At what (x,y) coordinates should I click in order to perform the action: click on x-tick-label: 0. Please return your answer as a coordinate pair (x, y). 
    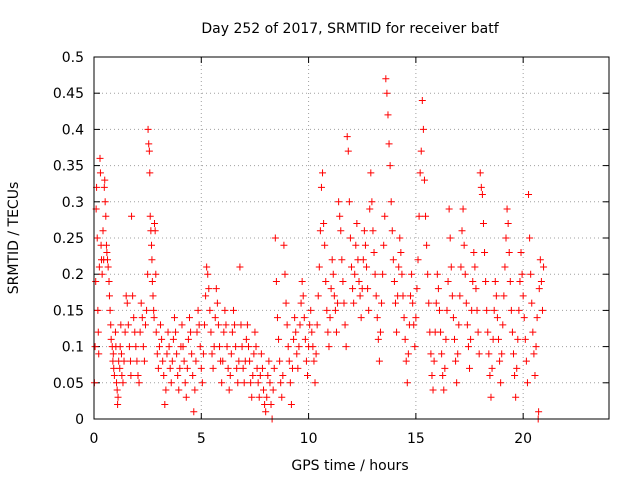
    Looking at the image, I should click on (94, 439).